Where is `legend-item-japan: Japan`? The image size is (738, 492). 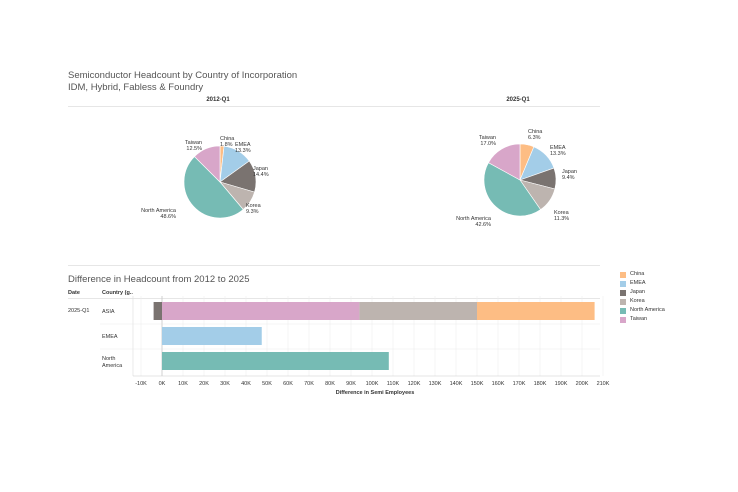 legend-item-japan: Japan is located at coordinates (642, 292).